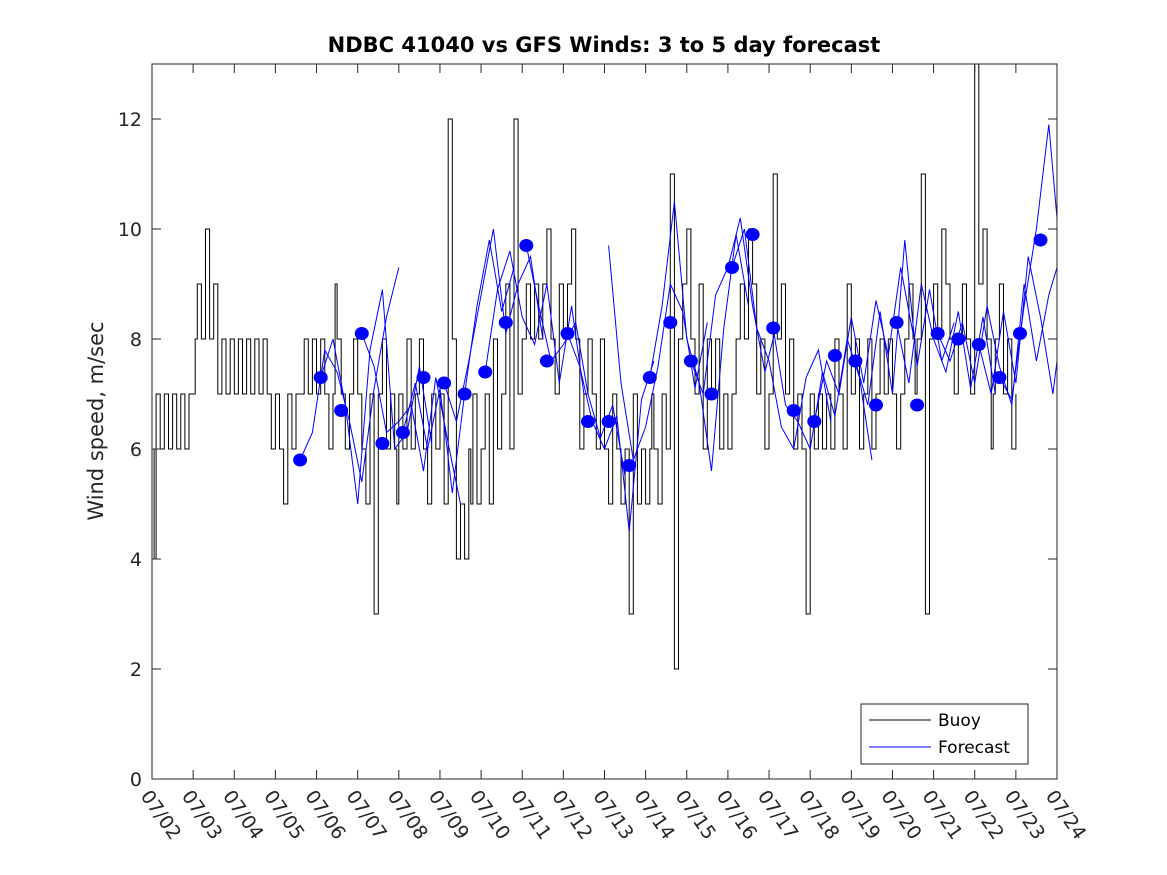 This screenshot has width=1167, height=875. I want to click on legend-forecast-label: Forecast, so click(974, 748).